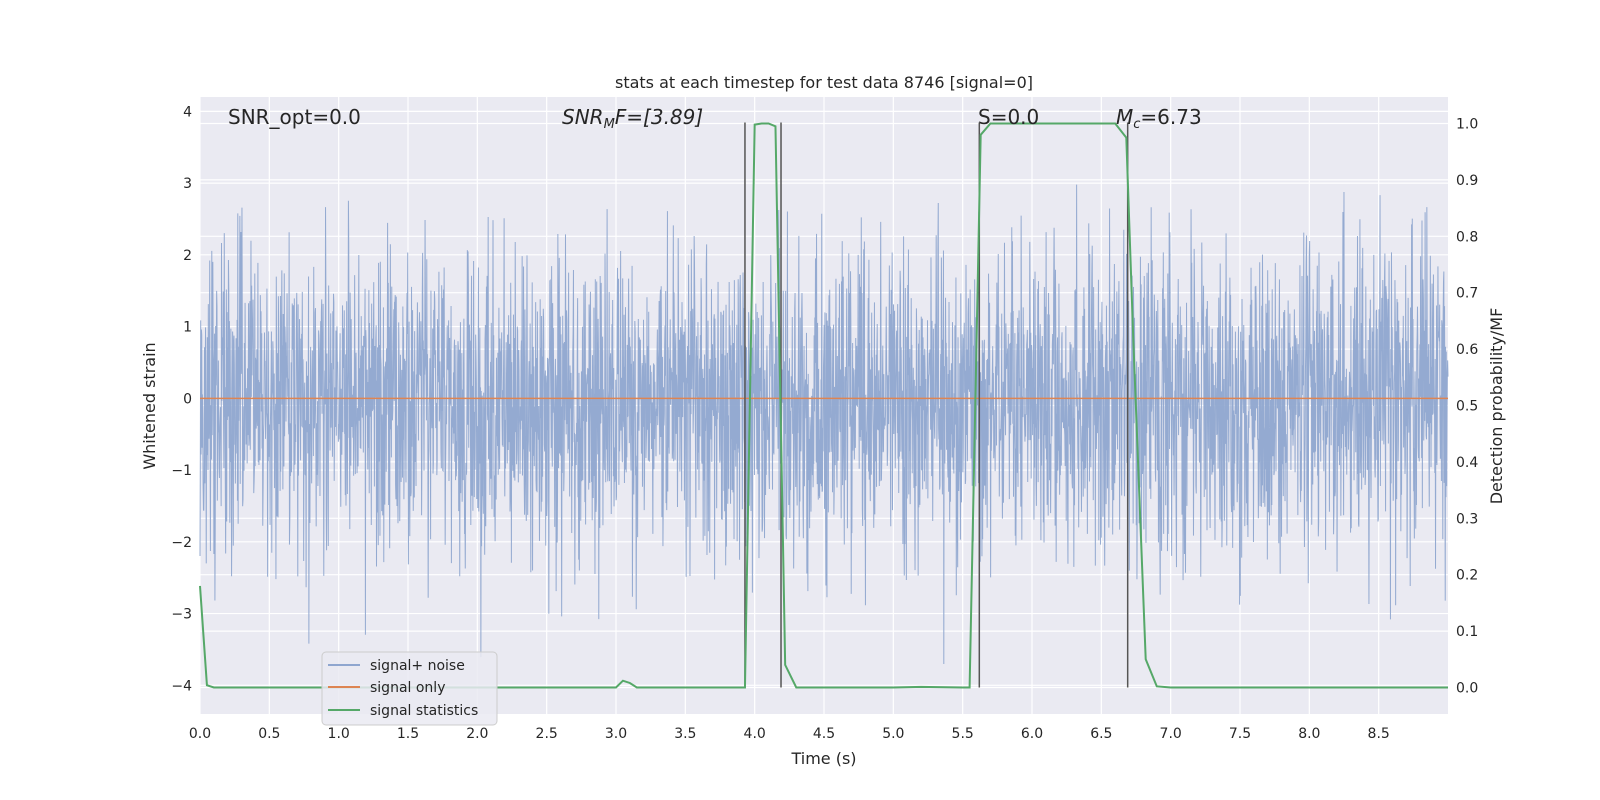  I want to click on y-tick-label: −2, so click(181, 543).